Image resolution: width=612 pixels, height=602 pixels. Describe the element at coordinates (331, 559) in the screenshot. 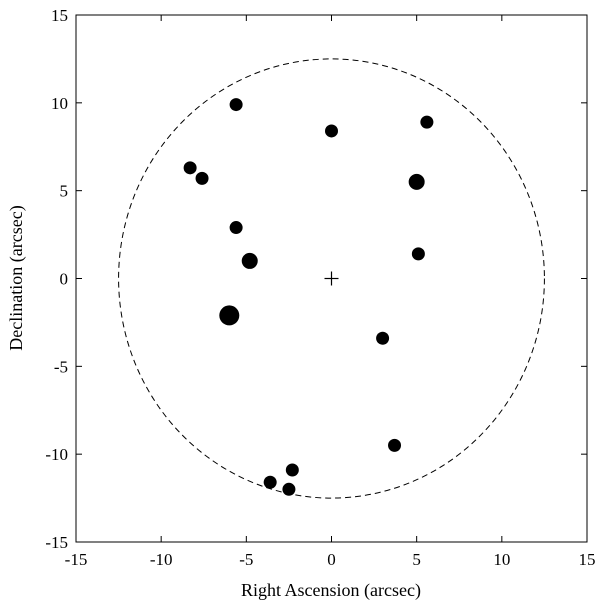

I see `x-tick-label: 0` at that location.